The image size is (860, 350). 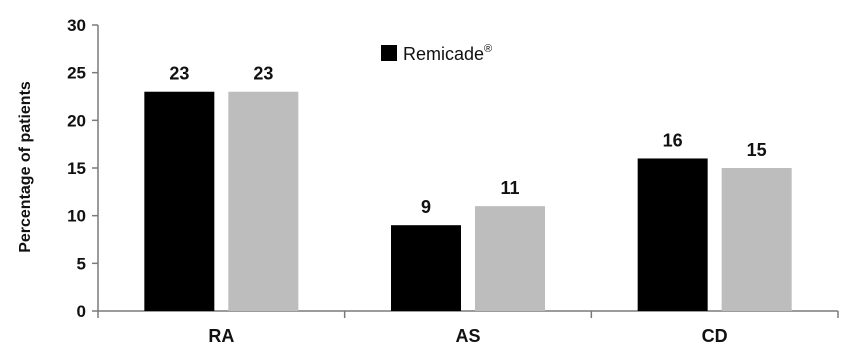 What do you see at coordinates (488, 49) in the screenshot?
I see `legend-label-superscript: ®` at bounding box center [488, 49].